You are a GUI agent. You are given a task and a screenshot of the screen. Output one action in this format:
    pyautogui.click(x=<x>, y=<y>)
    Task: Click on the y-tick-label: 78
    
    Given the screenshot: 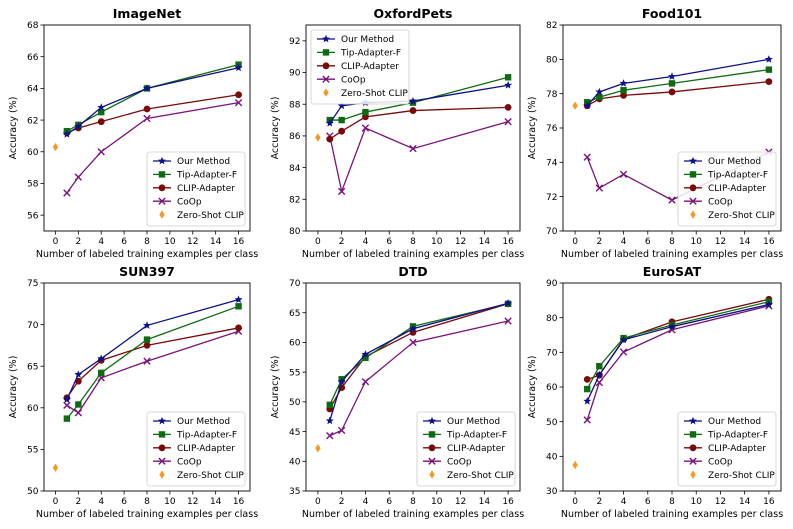 What is the action you would take?
    pyautogui.click(x=552, y=95)
    